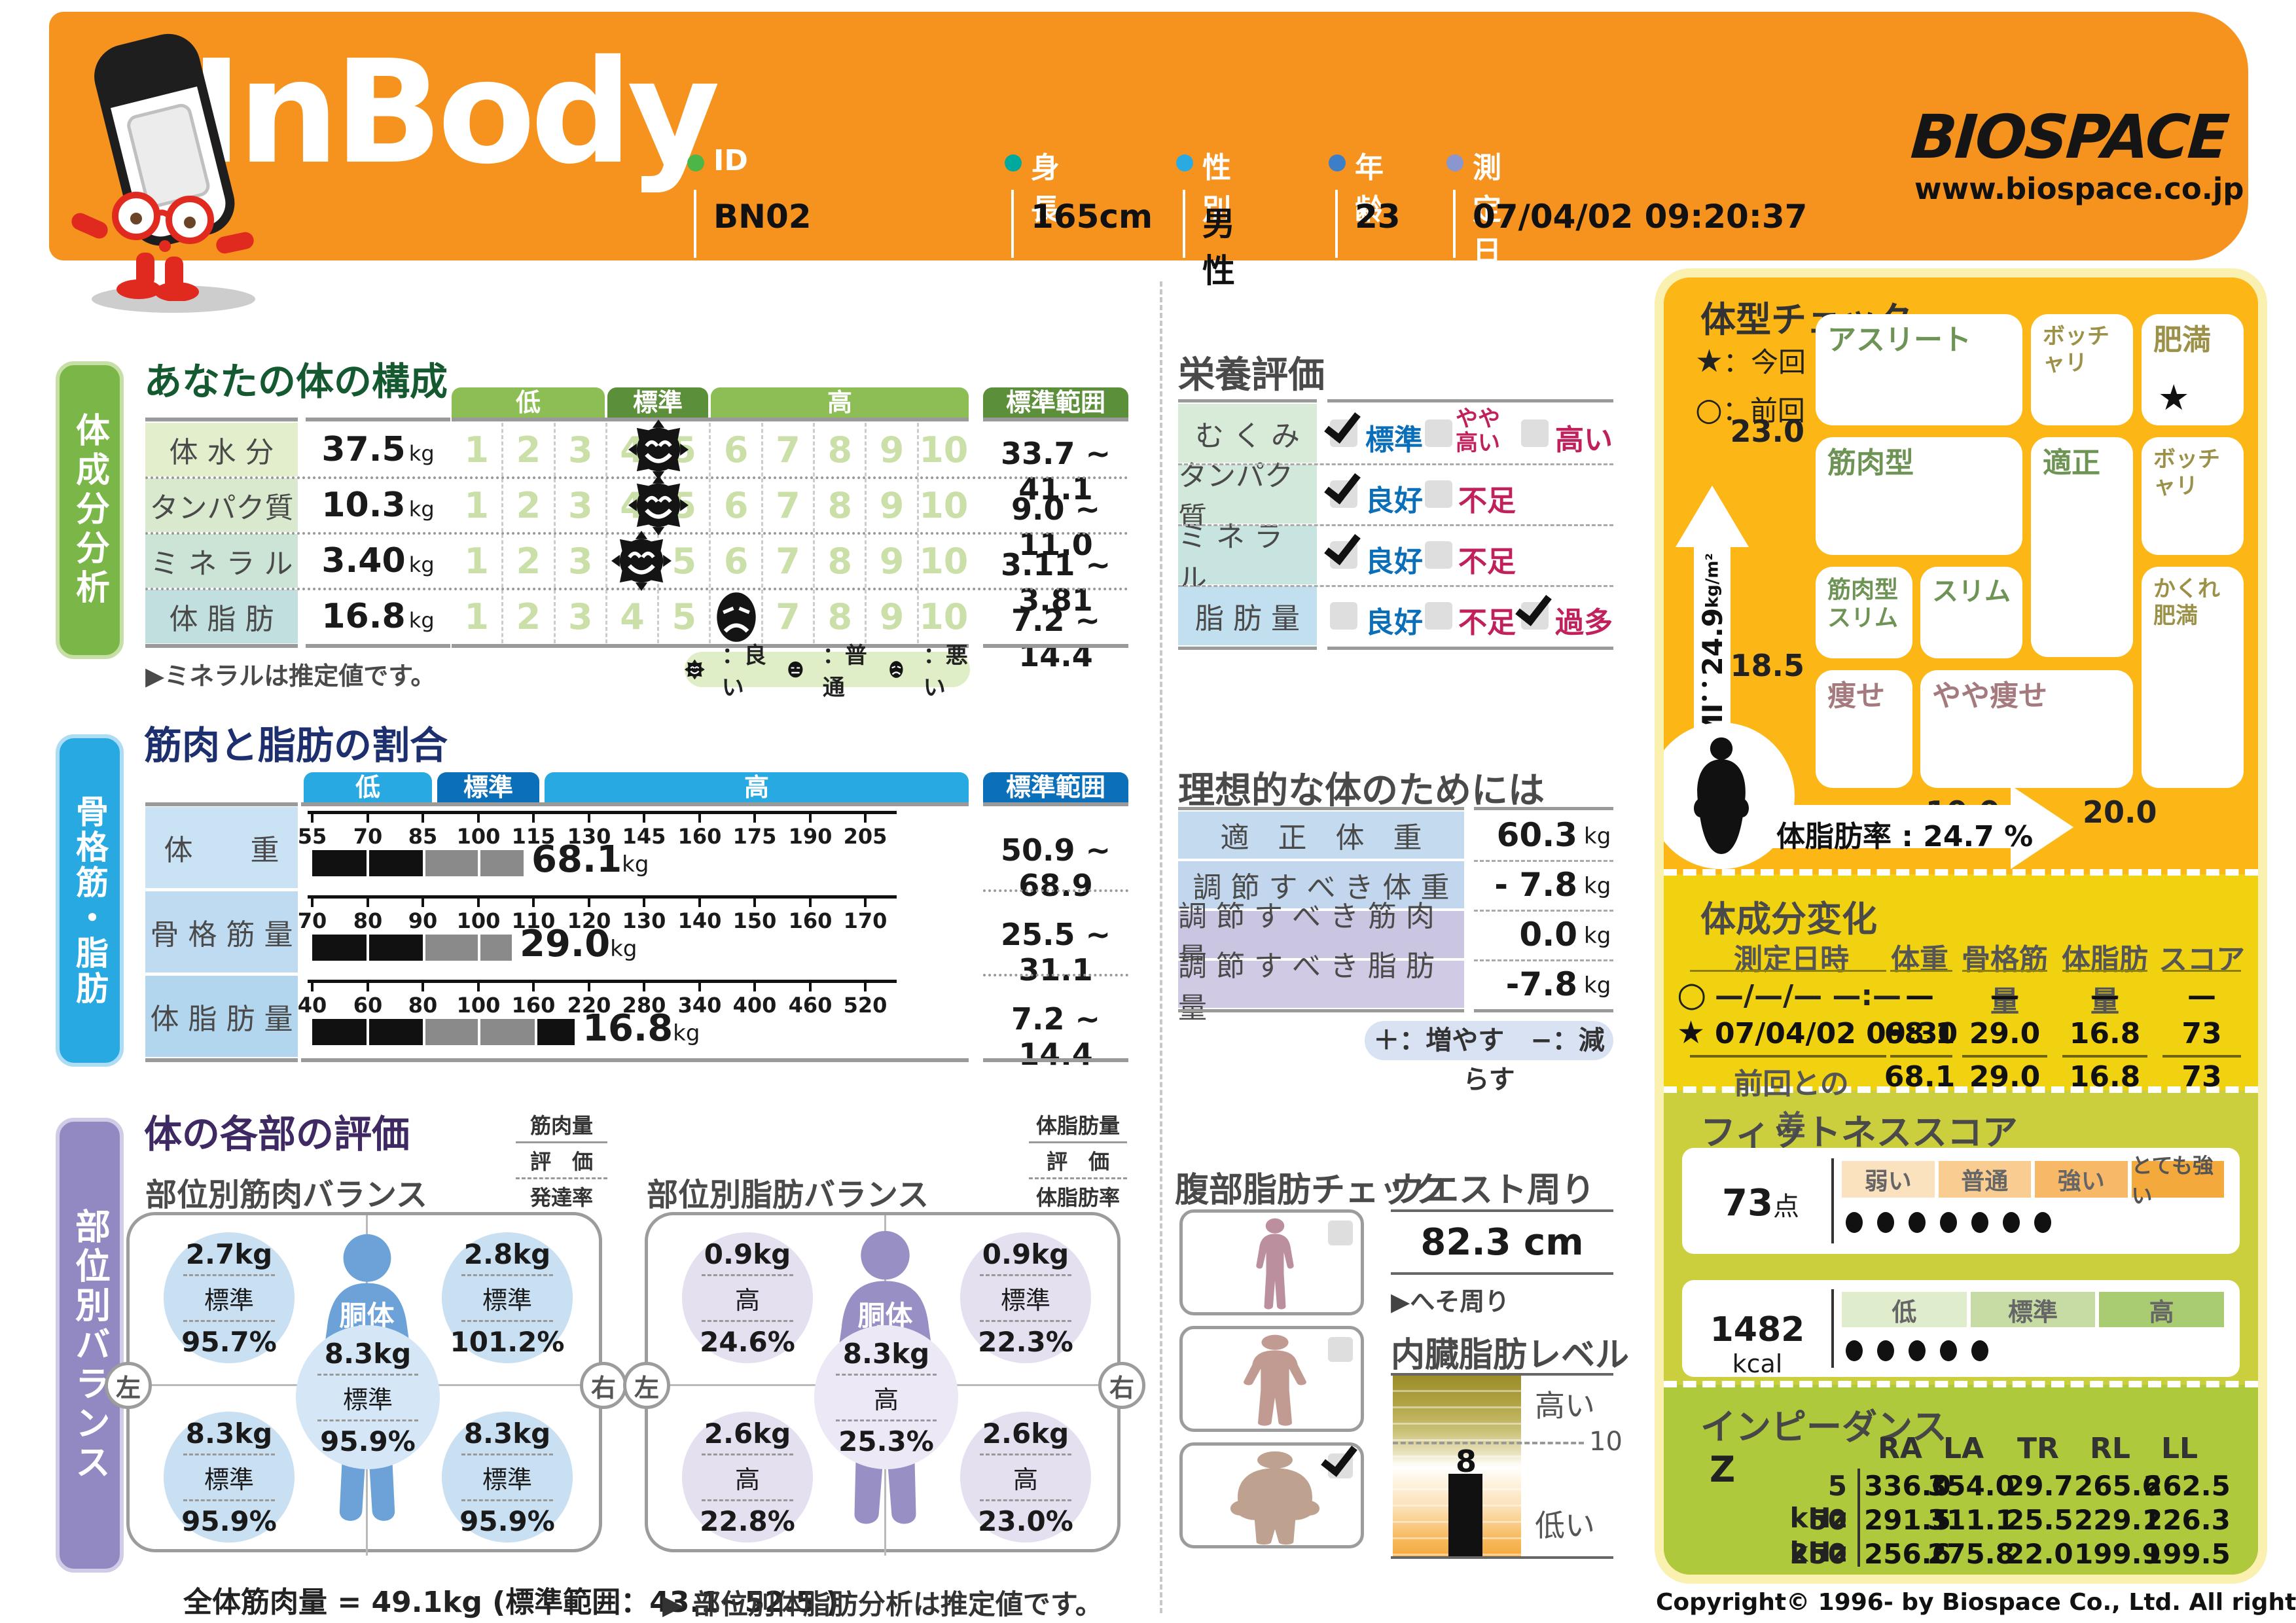 The width and height of the screenshot is (2296, 1623). What do you see at coordinates (1535, 885) in the screenshot?
I see `value: - 7.8` at bounding box center [1535, 885].